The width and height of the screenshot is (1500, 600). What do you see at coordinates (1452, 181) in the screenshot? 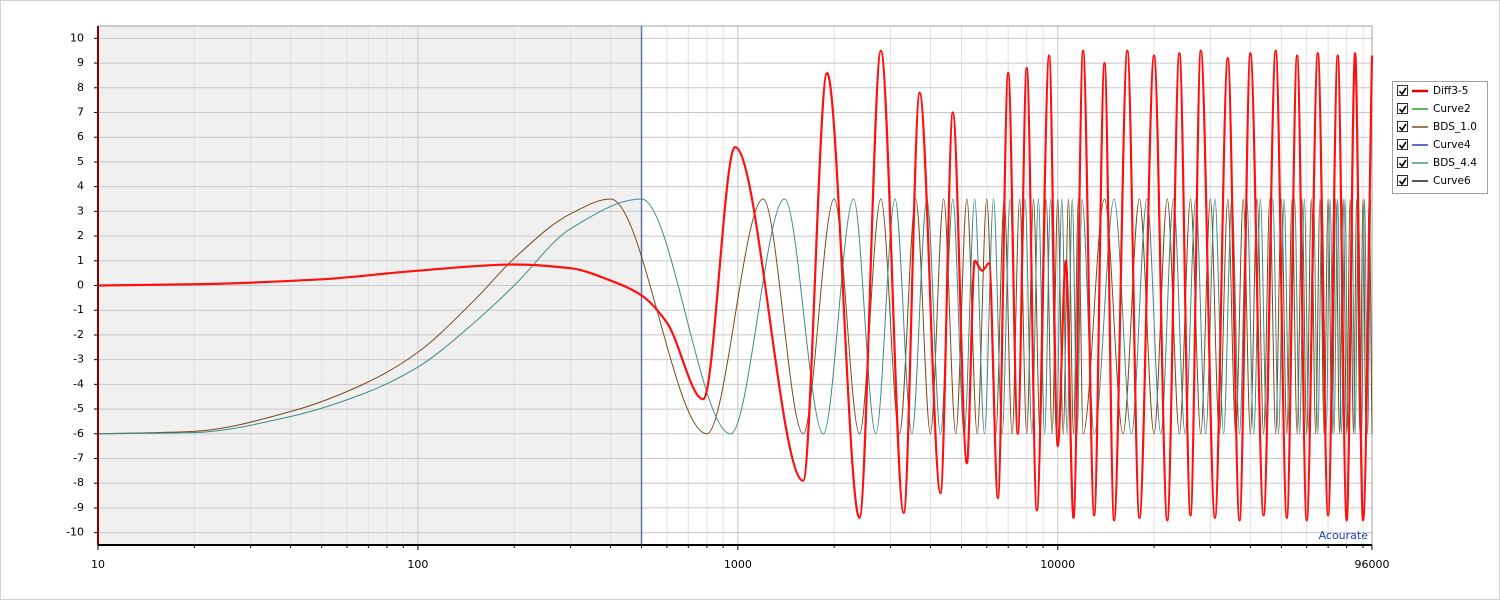
I see `legend-label: Curve6` at bounding box center [1452, 181].